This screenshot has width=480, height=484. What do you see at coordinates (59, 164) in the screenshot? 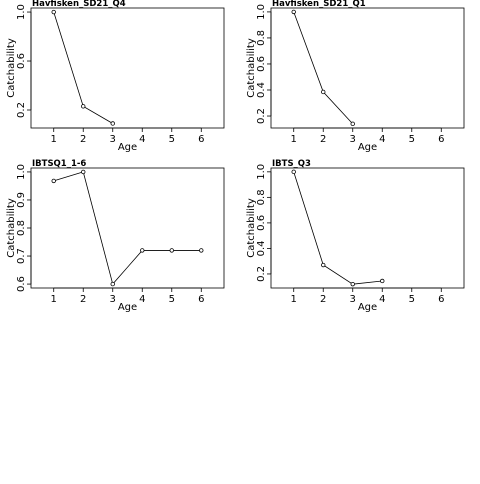
I see `panel-title: IBTSQ1_1-6` at bounding box center [59, 164].